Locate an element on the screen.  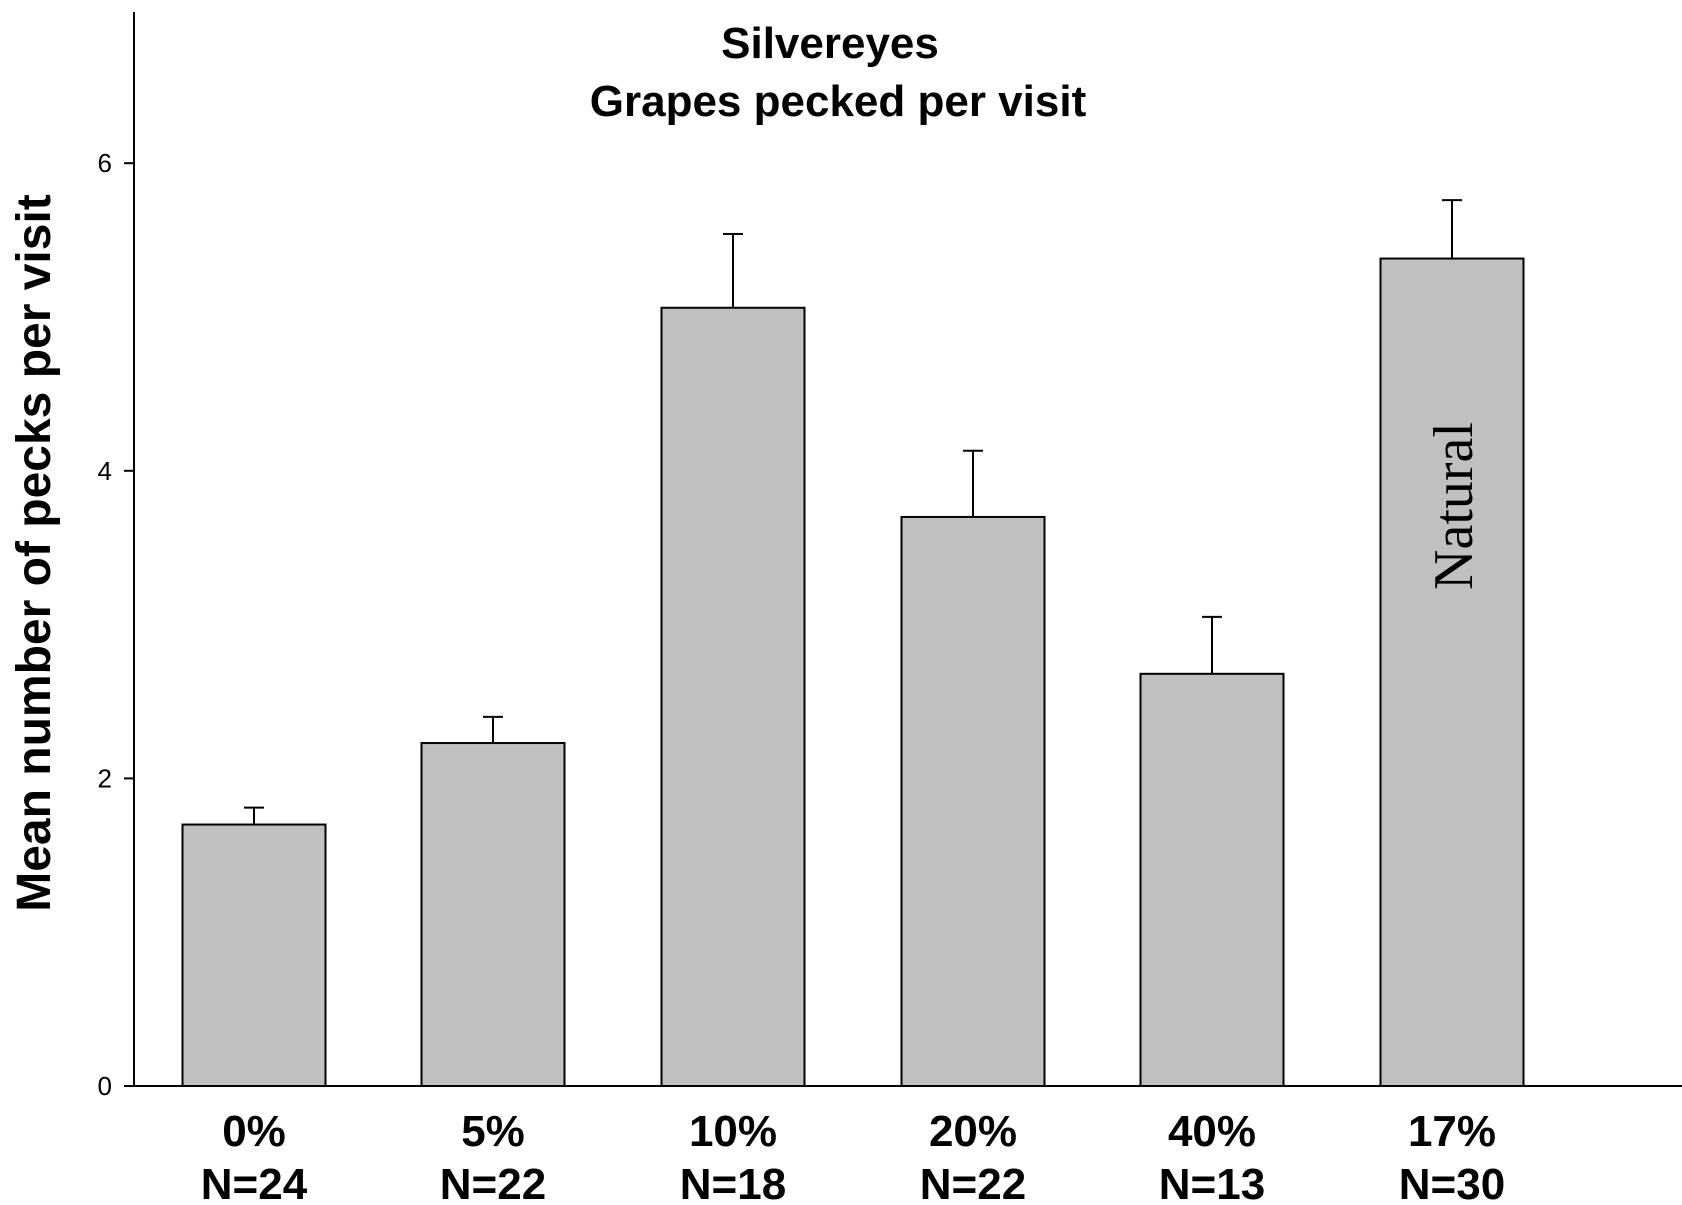
x-tick-sample-size: N=13 is located at coordinates (1212, 1182).